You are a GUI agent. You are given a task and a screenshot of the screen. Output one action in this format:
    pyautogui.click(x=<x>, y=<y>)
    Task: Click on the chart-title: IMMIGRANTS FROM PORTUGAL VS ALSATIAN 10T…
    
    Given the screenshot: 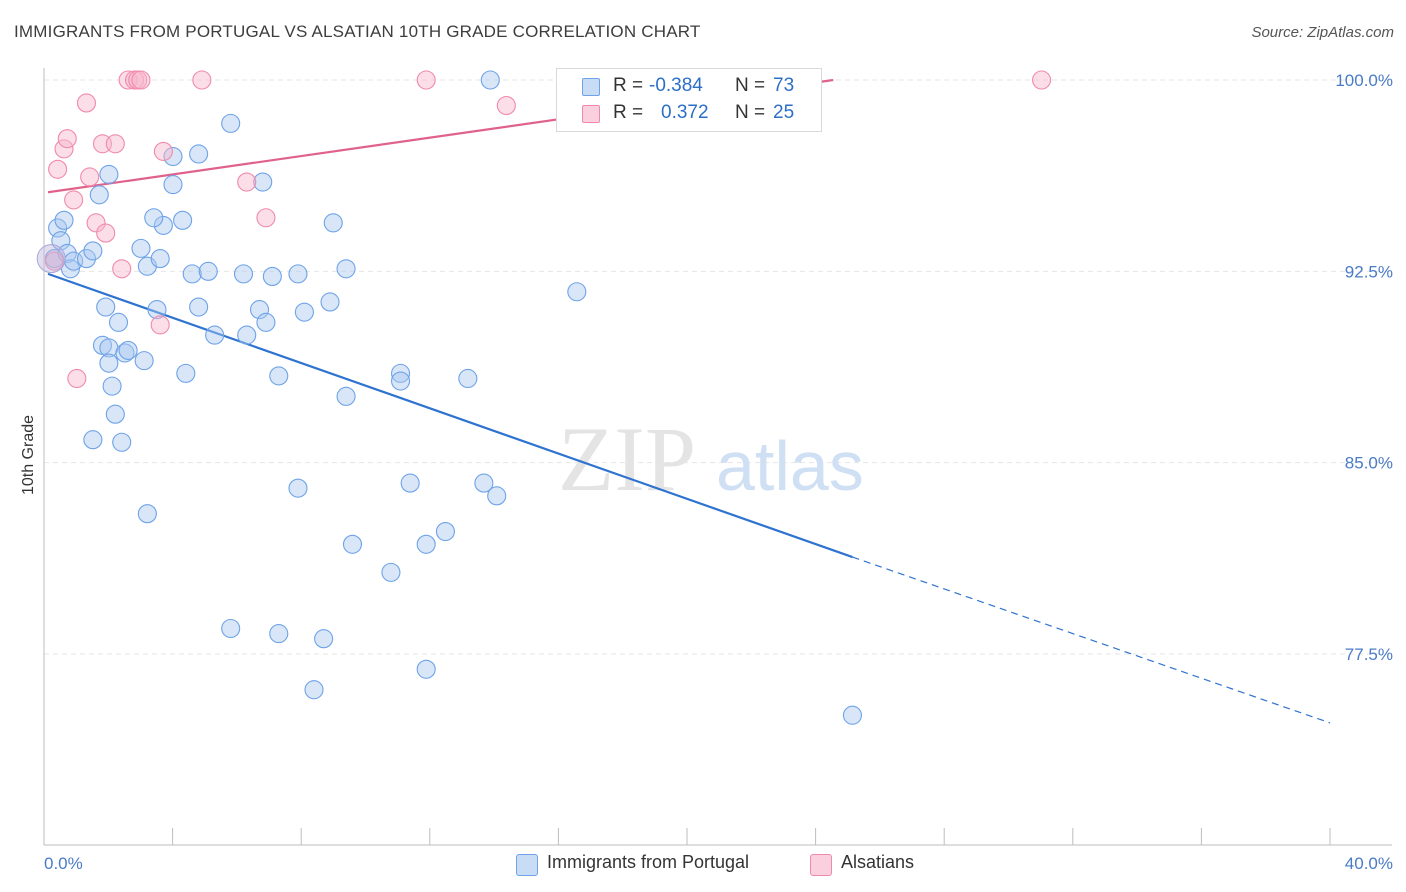 What is the action you would take?
    pyautogui.click(x=357, y=31)
    